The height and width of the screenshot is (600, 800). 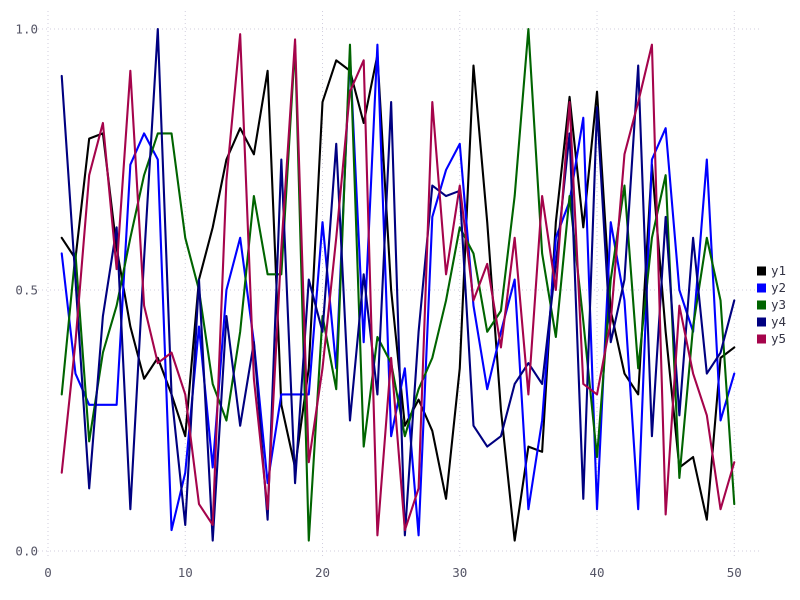 What do you see at coordinates (778, 287) in the screenshot?
I see `legend-label-y2: y2` at bounding box center [778, 287].